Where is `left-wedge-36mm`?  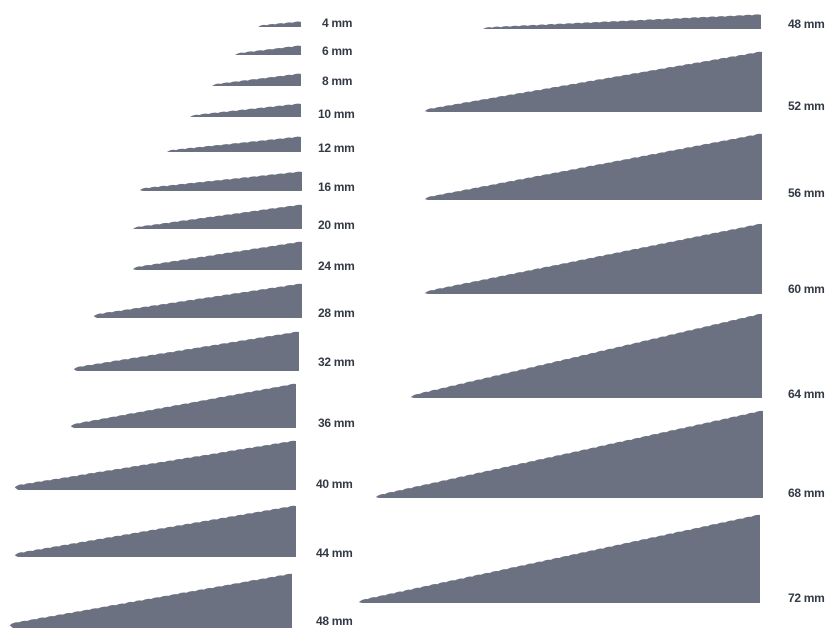
left-wedge-36mm is located at coordinates (183, 405).